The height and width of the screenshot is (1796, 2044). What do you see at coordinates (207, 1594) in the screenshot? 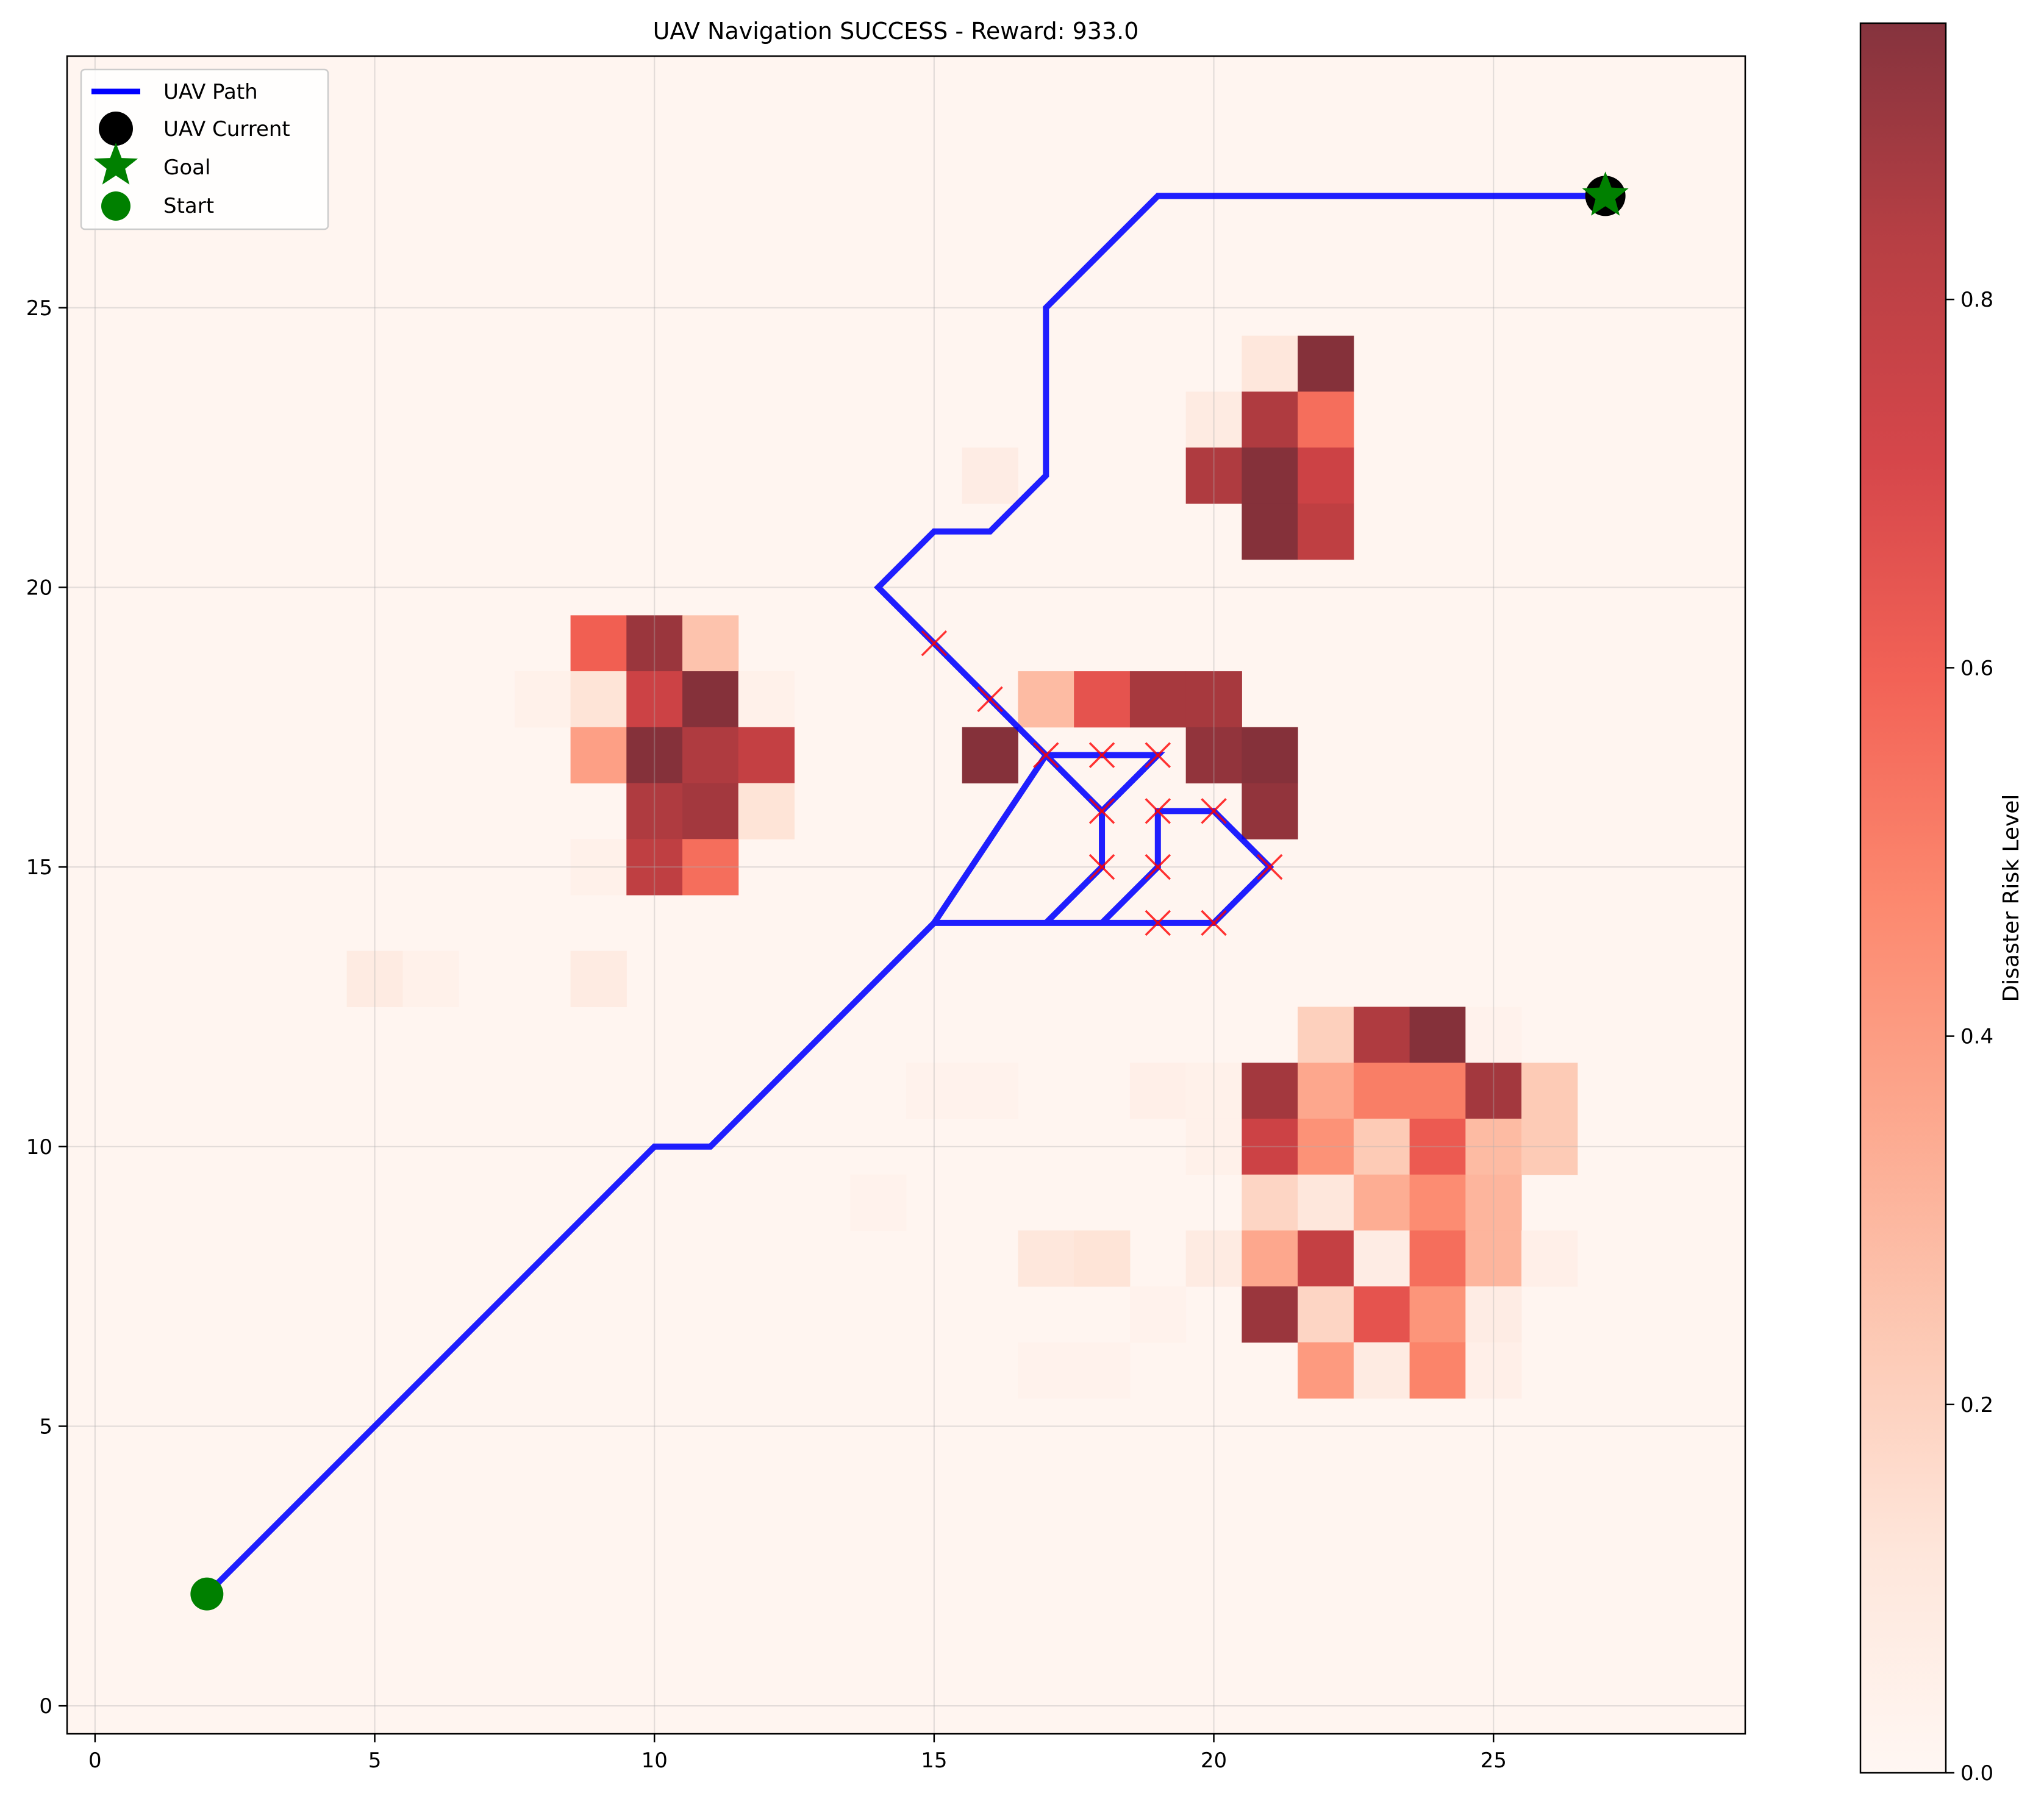
I see `start-marker` at bounding box center [207, 1594].